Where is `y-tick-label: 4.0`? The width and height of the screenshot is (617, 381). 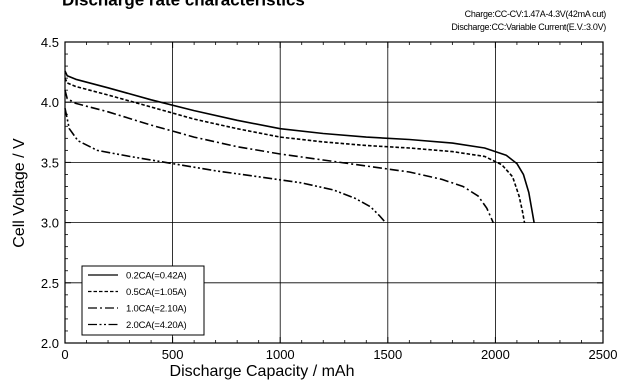
y-tick-label: 4.0 is located at coordinates (50, 102).